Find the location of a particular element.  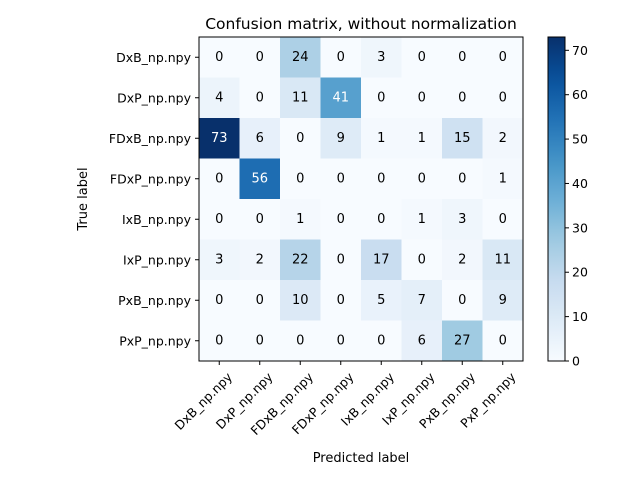

y-tick-label: PxP_np.npy is located at coordinates (155, 340).